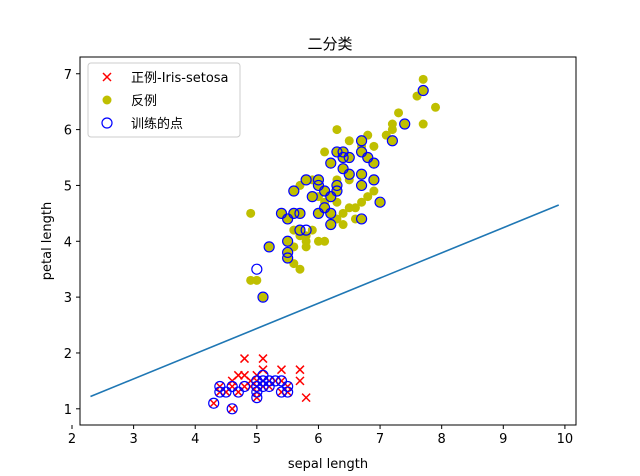 The image size is (640, 476). I want to click on y-tick-label: 6, so click(68, 131).